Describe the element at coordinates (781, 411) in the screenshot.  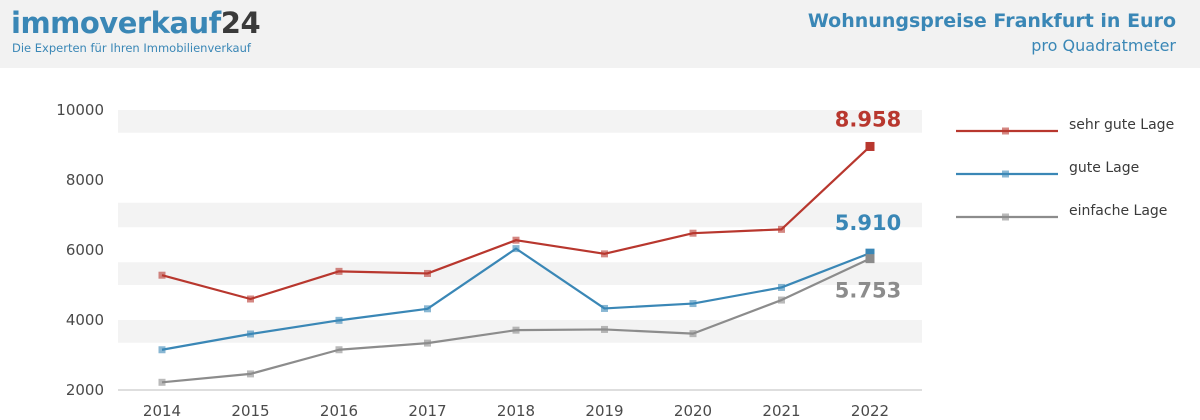
I see `x-tick-label: 2021` at that location.